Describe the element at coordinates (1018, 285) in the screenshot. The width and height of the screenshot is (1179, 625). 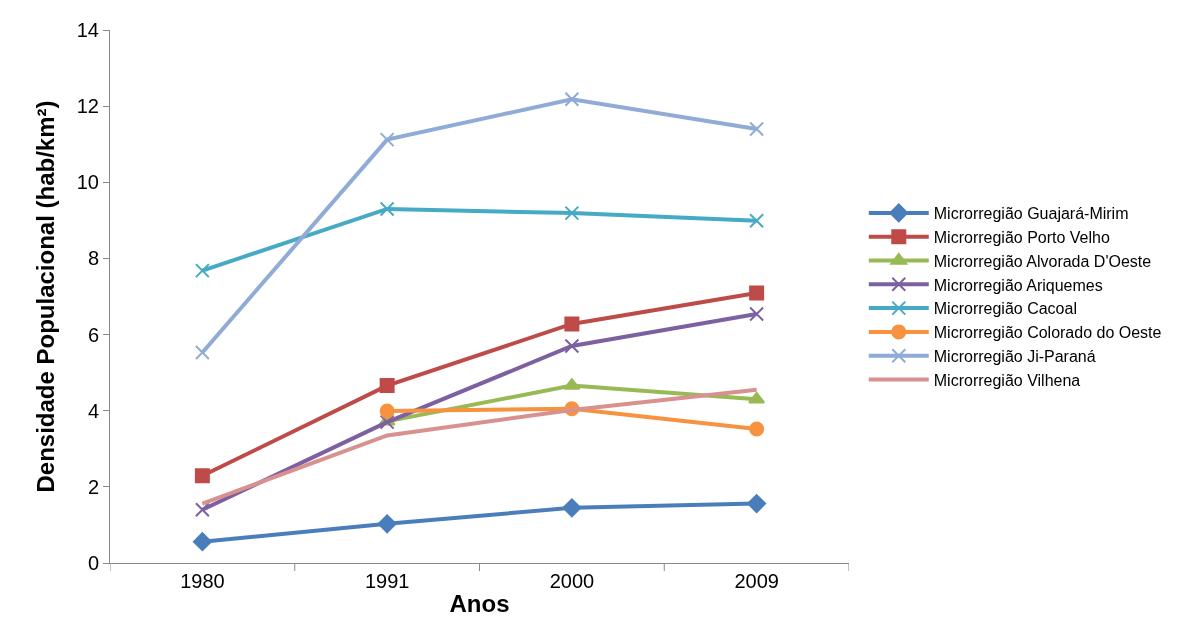
I see `legend-label: Microrregião Ariquemes` at that location.